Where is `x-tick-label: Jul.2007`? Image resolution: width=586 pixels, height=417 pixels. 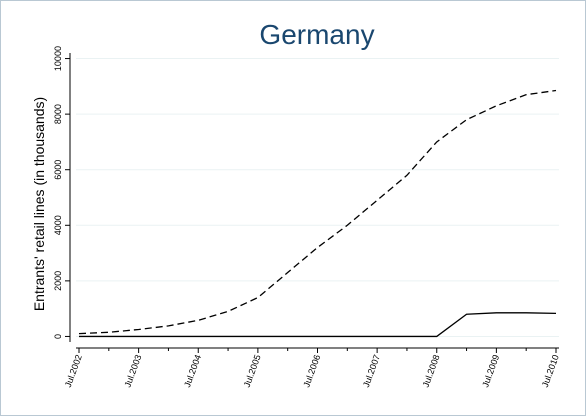 x-tick-label: Jul.2007 is located at coordinates (371, 370).